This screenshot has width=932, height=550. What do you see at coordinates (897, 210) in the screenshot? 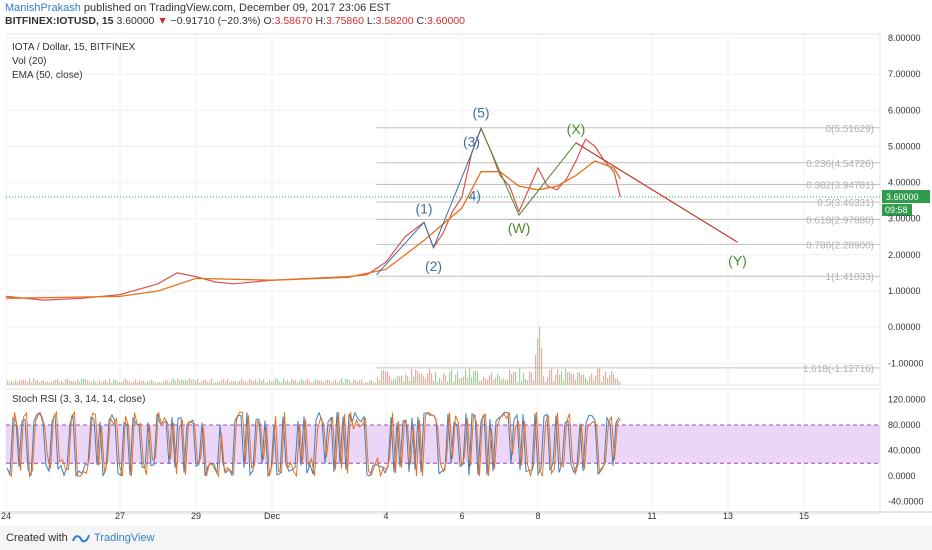
I see `countdown-badge` at bounding box center [897, 210].